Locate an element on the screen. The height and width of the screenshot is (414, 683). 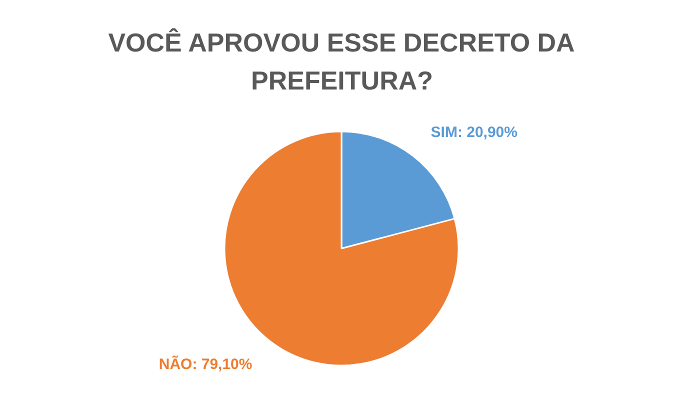
slice-label: SIM: 20,90% is located at coordinates (474, 133).